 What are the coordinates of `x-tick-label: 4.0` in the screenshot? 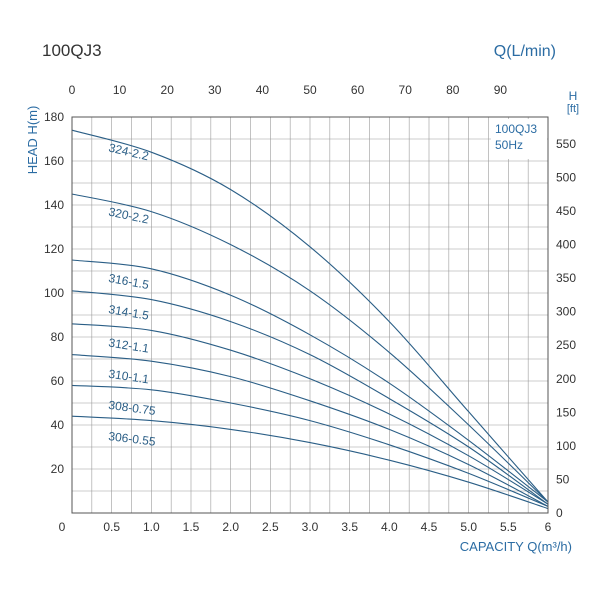 It's located at (389, 527).